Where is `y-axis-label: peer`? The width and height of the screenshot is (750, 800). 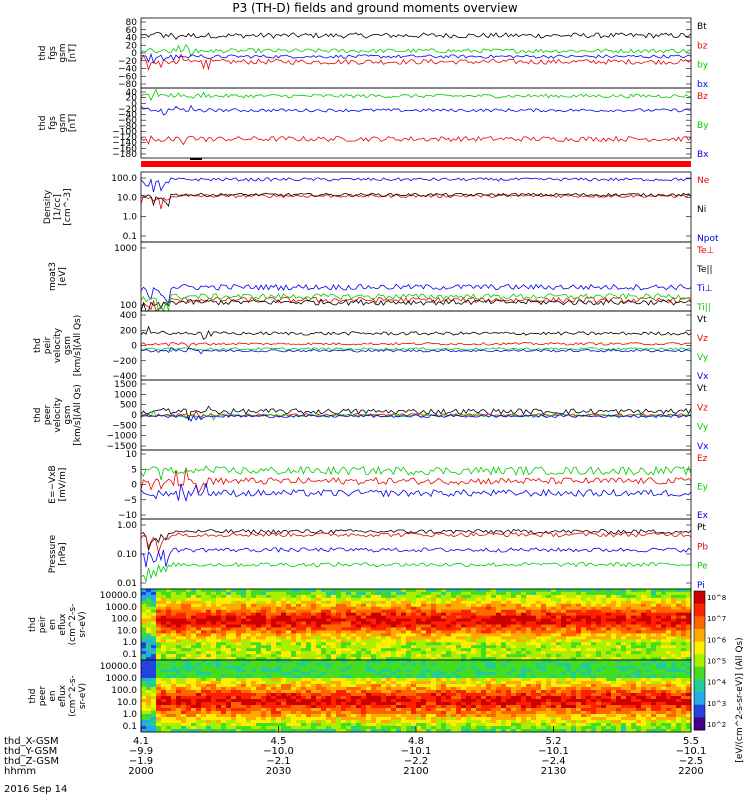 y-axis-label: peer is located at coordinates (48, 414).